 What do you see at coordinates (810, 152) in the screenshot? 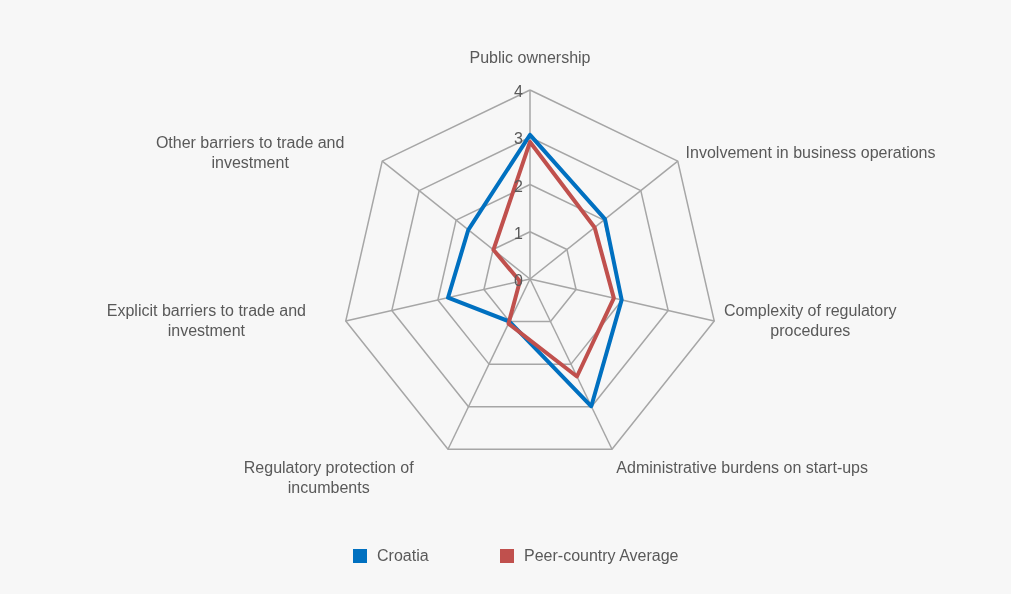
I see `spoke-label: Involvement in business operations` at bounding box center [810, 152].